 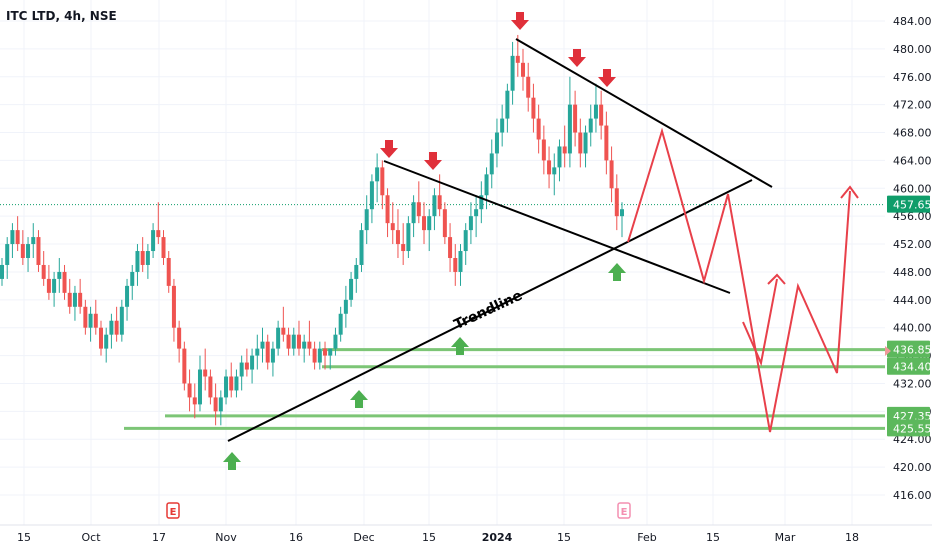 I want to click on forecast-arrowhead, so click(x=776, y=279).